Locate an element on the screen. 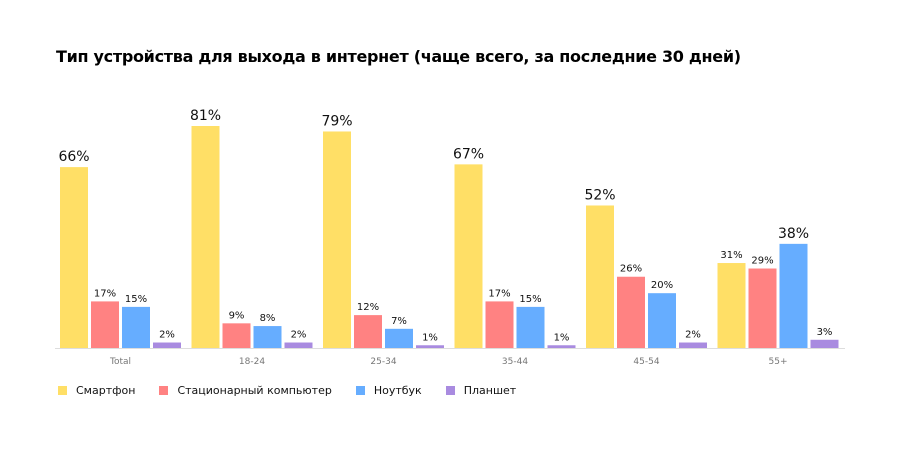 Image resolution: width=900 pixels, height=450 pixels. data-label: 8% is located at coordinates (268, 318).